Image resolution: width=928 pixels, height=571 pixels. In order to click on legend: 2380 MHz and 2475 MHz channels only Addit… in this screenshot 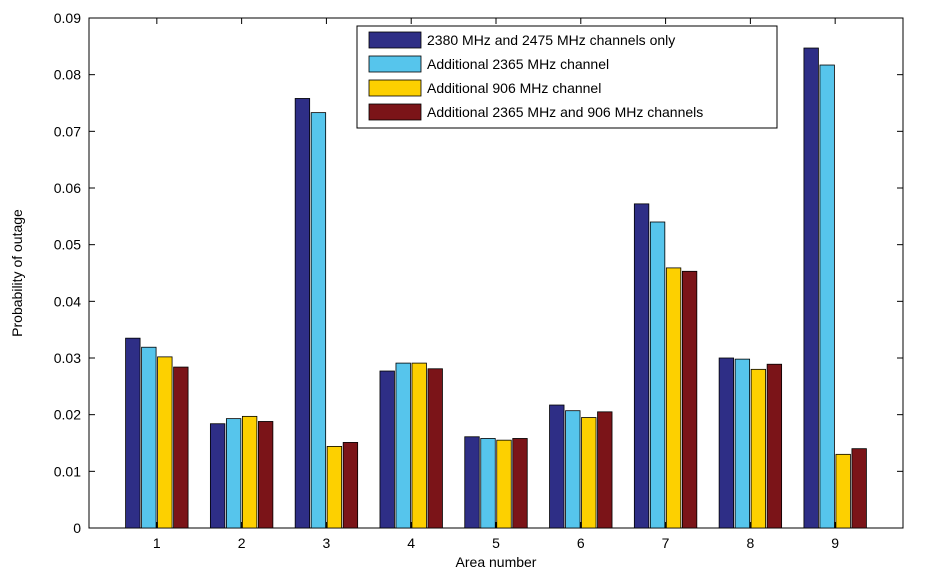, I will do `click(567, 77)`.